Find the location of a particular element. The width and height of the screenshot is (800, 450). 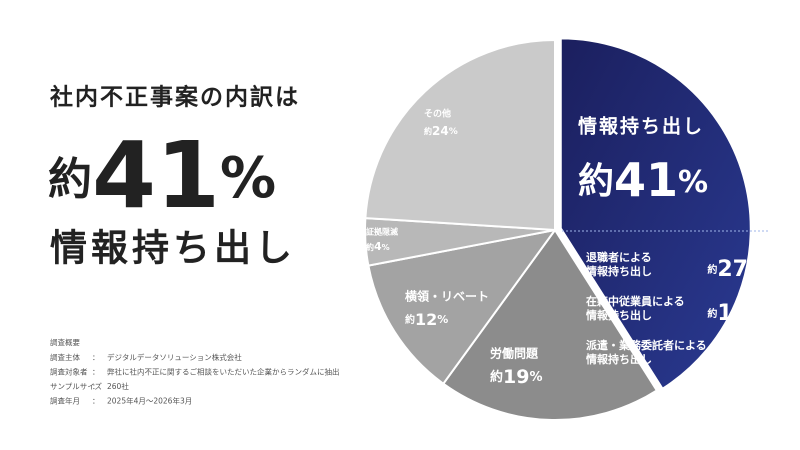

slice-category: その他 is located at coordinates (437, 114).